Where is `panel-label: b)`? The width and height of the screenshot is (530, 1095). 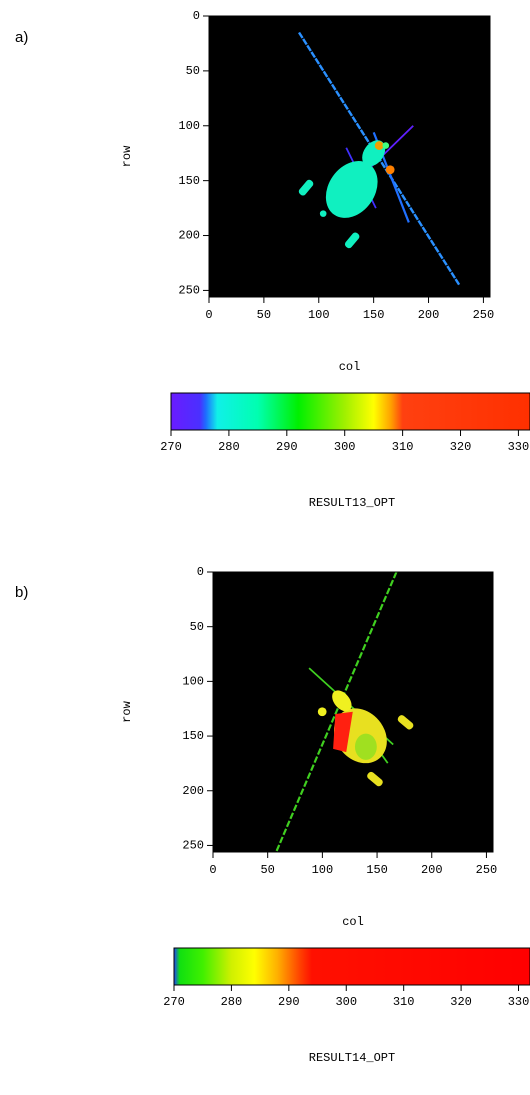
panel-label: b) is located at coordinates (21, 592).